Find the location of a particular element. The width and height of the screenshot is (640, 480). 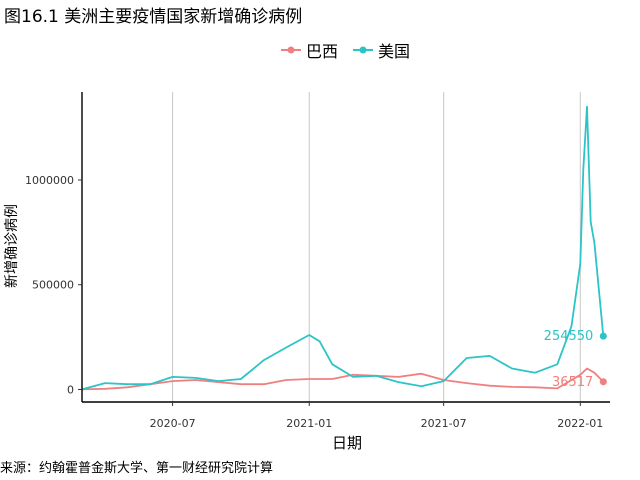

figure-source: 来源：约翰霍普金斯大学、第一财经研究院计算 is located at coordinates (137, 468).